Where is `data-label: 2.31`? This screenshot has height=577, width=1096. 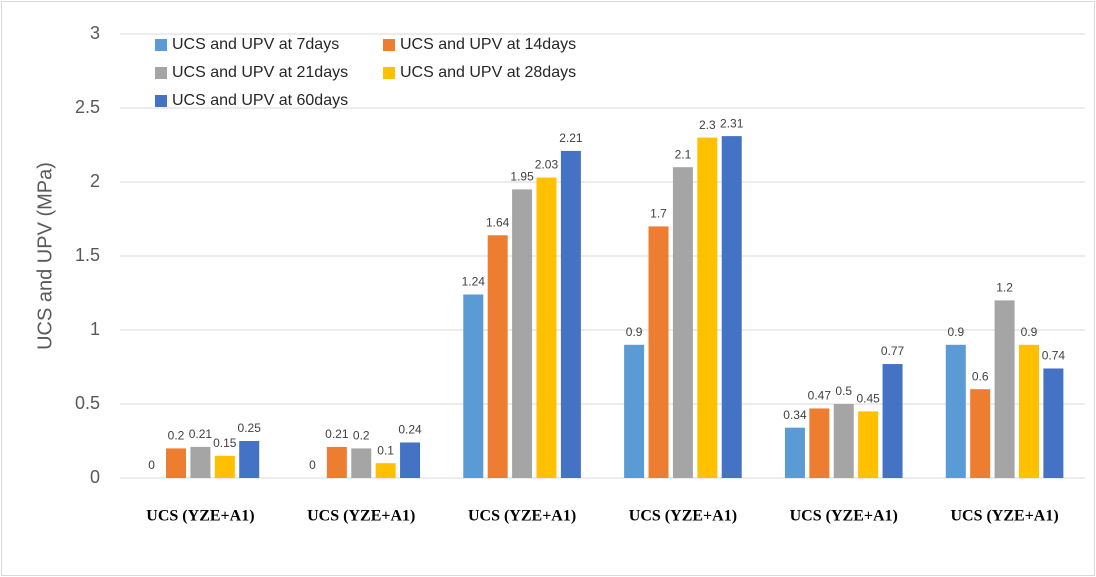
data-label: 2.31 is located at coordinates (732, 123).